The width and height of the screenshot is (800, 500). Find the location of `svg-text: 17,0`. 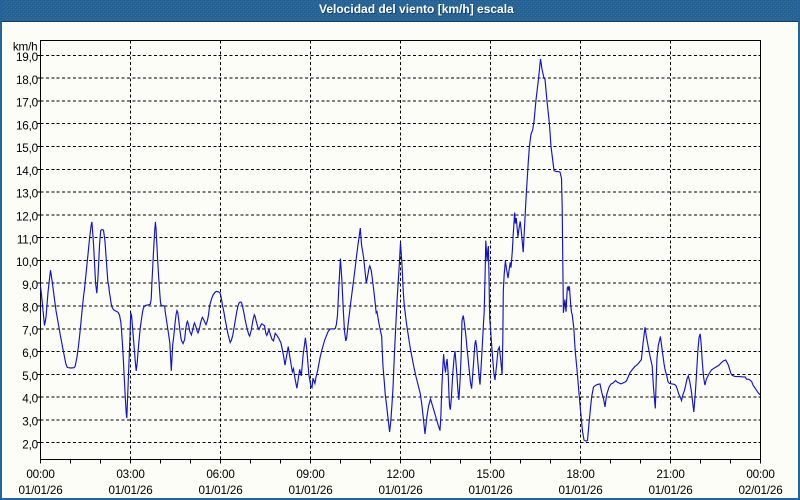

svg-text: 17,0 is located at coordinates (27, 103).